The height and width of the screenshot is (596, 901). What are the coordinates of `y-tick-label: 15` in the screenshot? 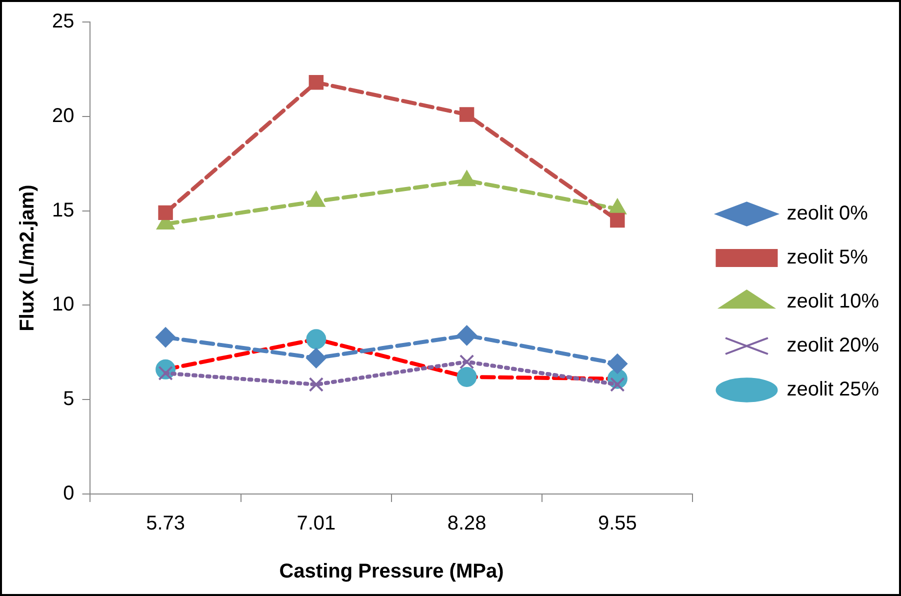 It's located at (63, 210).